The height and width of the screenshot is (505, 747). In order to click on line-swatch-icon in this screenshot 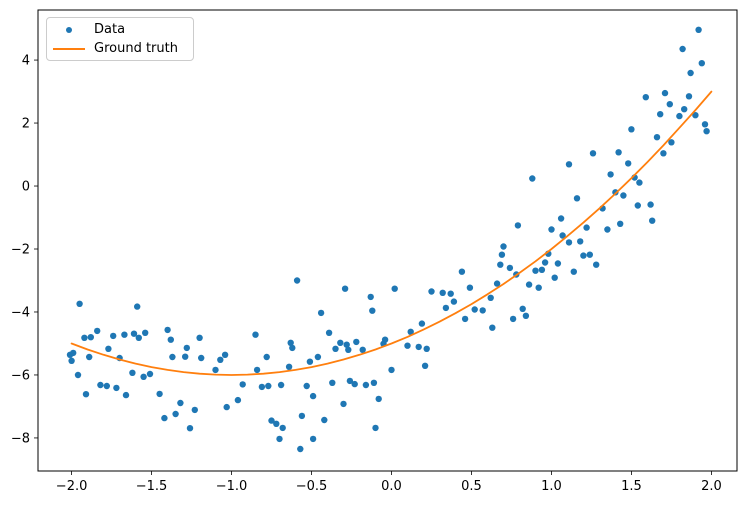, I will do `click(69, 48)`.